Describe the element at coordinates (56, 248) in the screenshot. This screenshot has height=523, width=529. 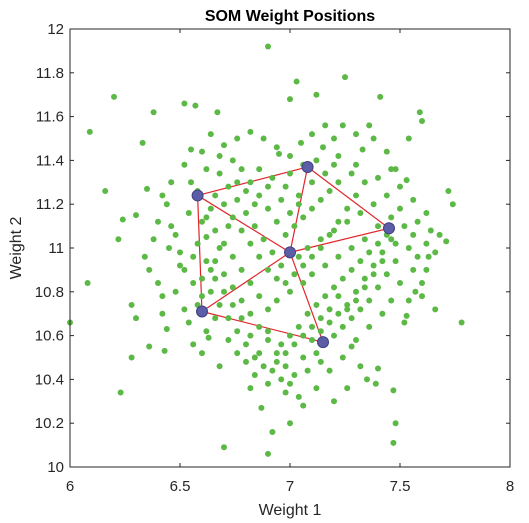
I see `y-tick-label: 11` at that location.